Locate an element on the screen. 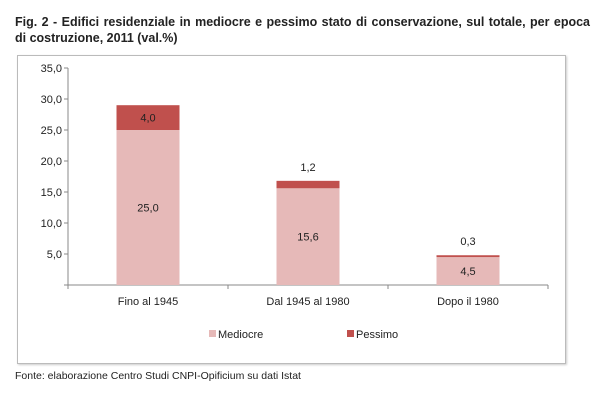  x-tick-label: Fino al 1945 is located at coordinates (148, 302).